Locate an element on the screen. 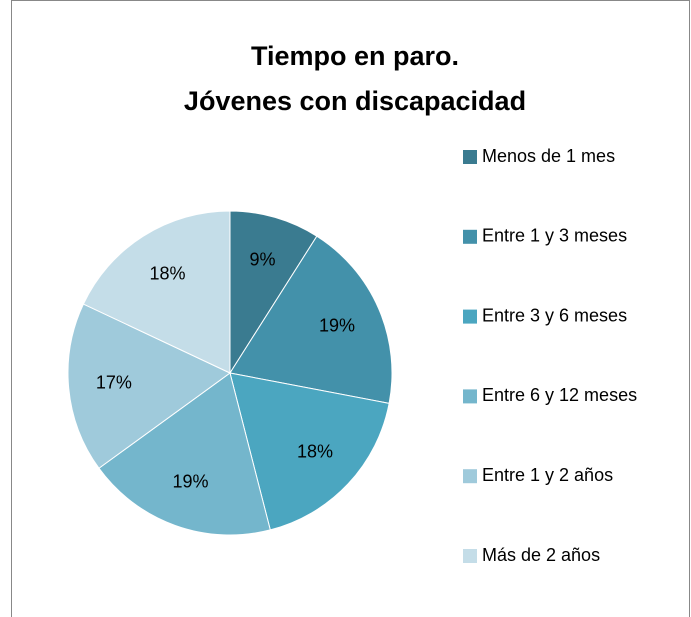 Image resolution: width=691 pixels, height=617 pixels. legend-label: Más de 2 años is located at coordinates (541, 555).